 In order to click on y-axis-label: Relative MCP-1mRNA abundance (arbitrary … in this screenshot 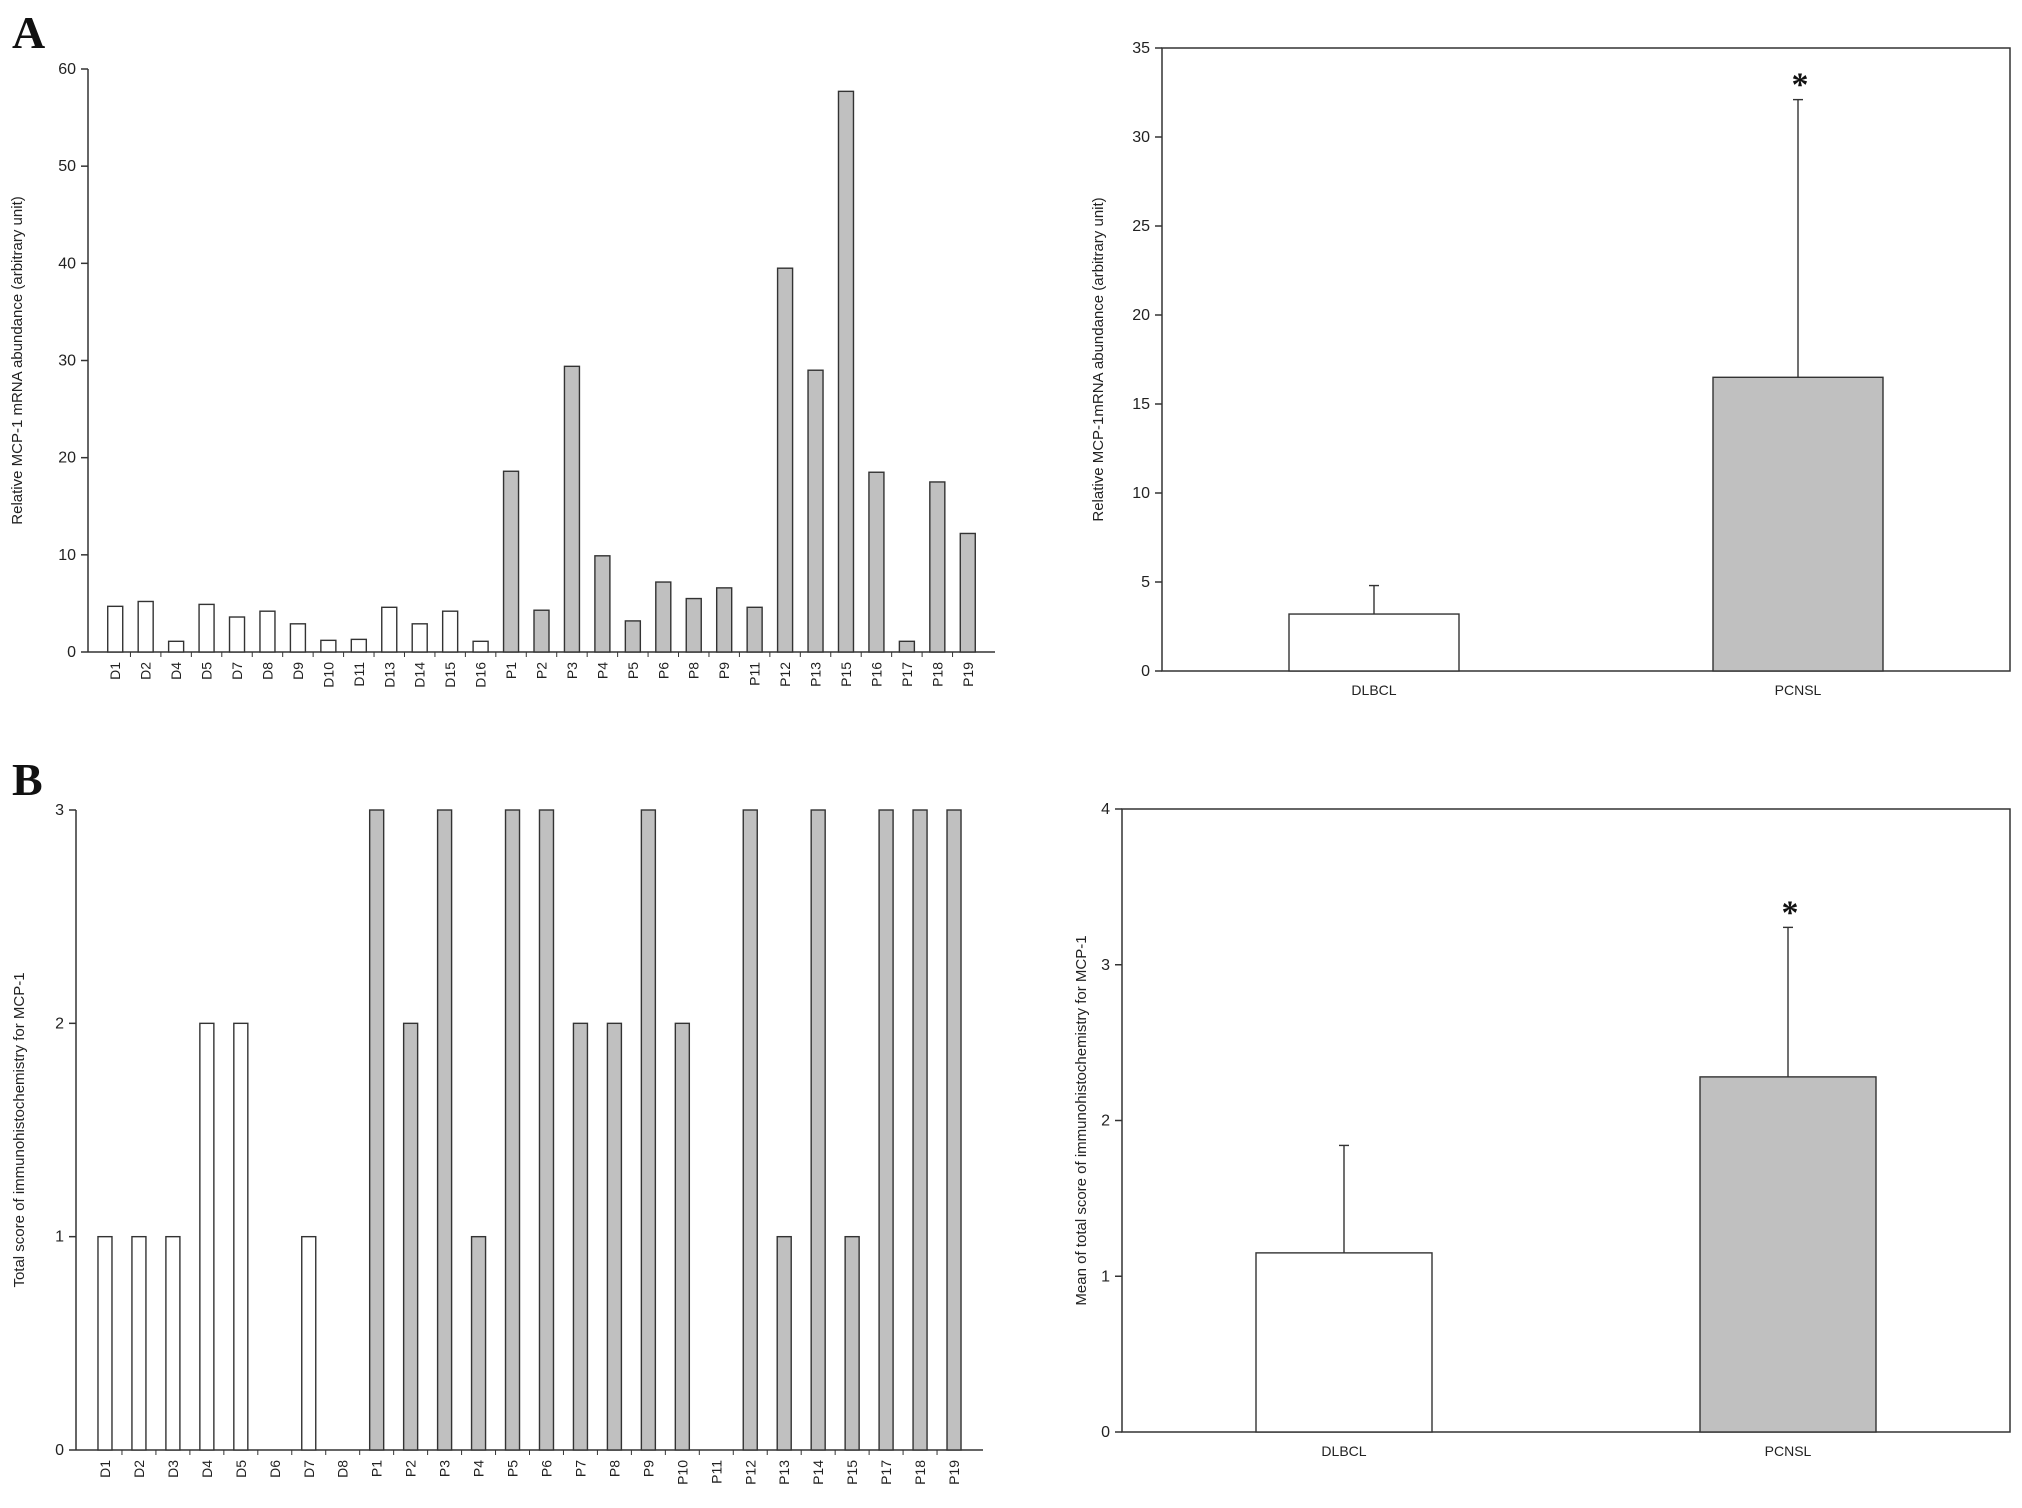, I will do `click(1098, 359)`.